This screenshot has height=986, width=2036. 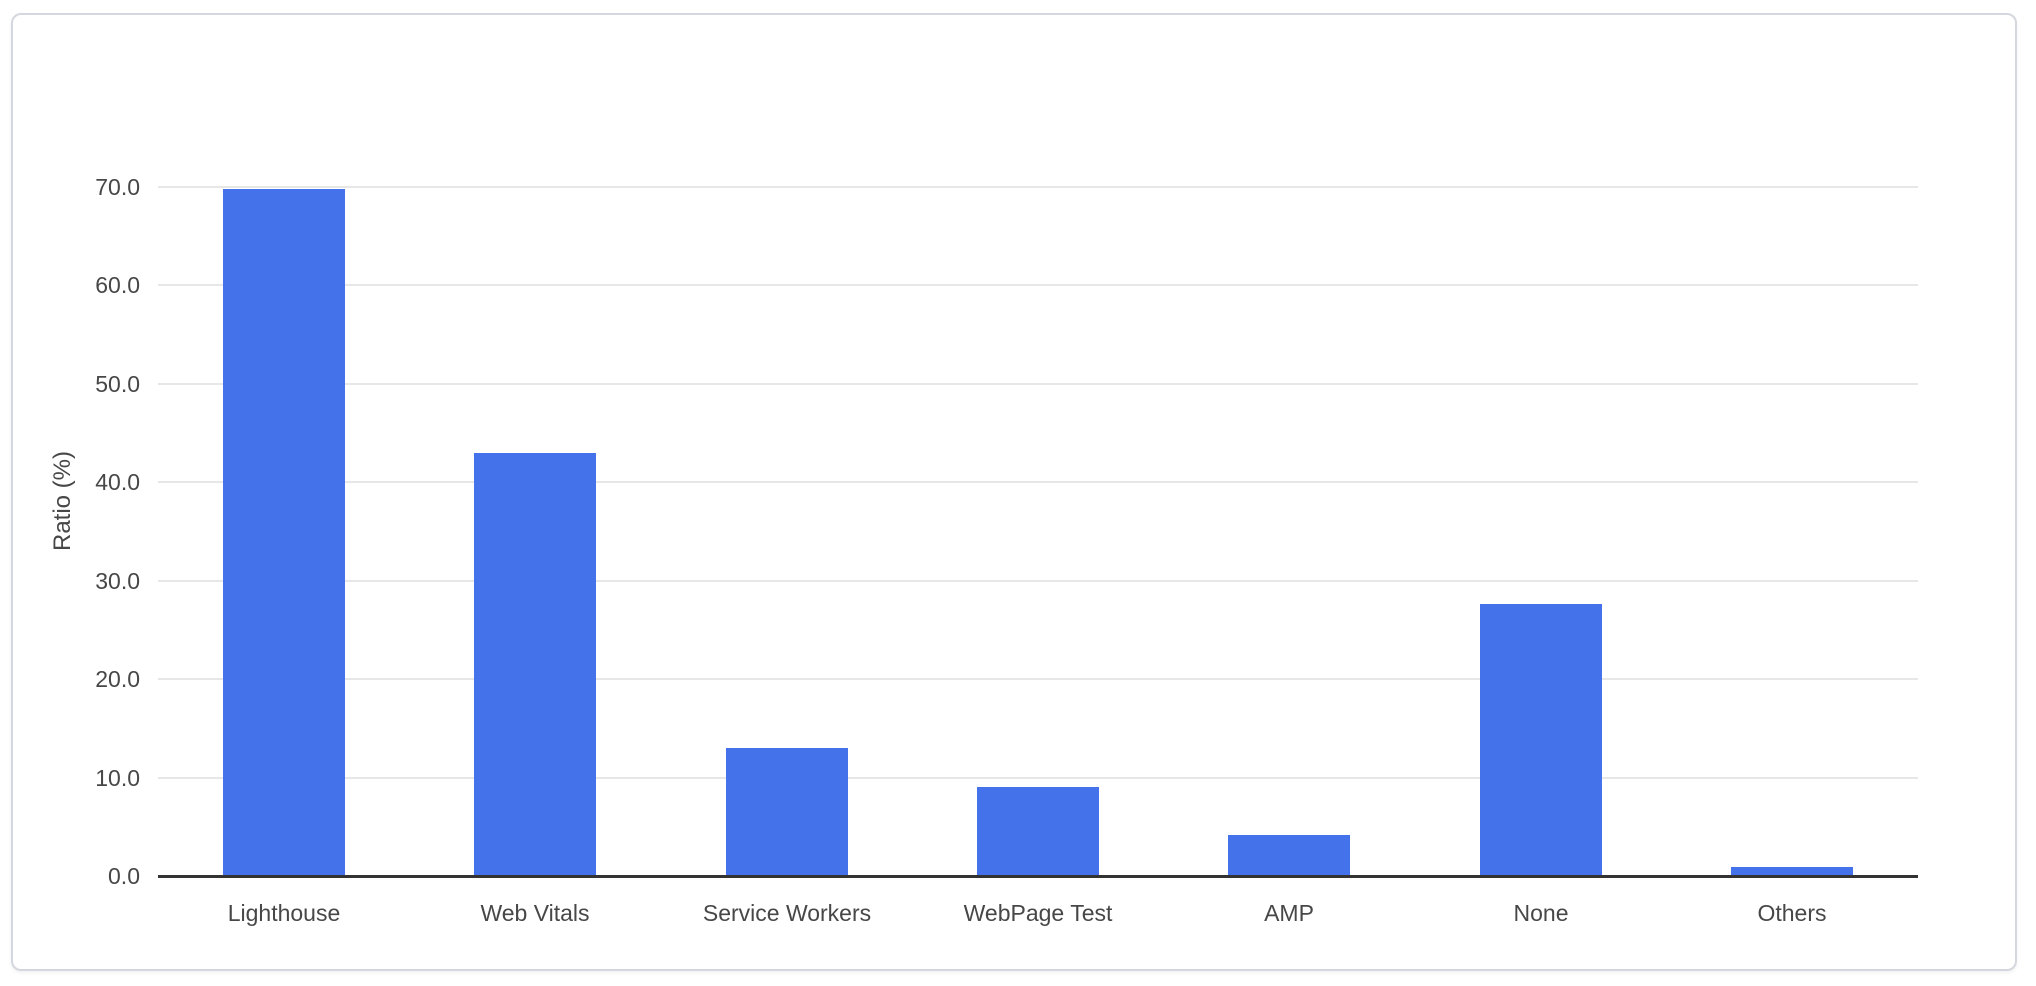 What do you see at coordinates (787, 812) in the screenshot?
I see `bar-service-workers` at bounding box center [787, 812].